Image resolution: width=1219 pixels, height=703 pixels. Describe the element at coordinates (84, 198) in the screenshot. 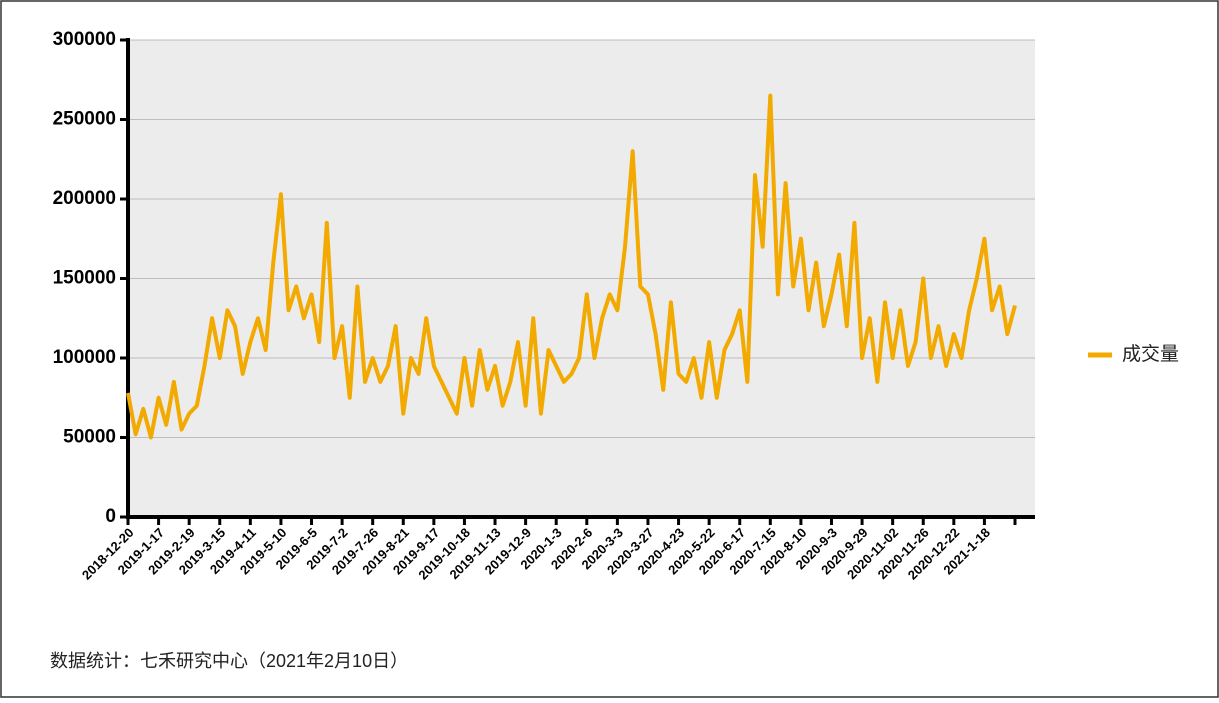

I see `y-tick-label: 200000` at that location.